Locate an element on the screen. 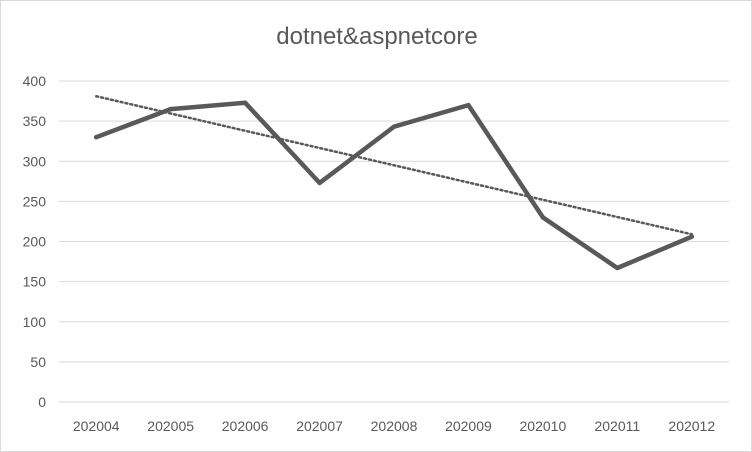 Image resolution: width=752 pixels, height=452 pixels. y-tick-label: 0 is located at coordinates (42, 402).